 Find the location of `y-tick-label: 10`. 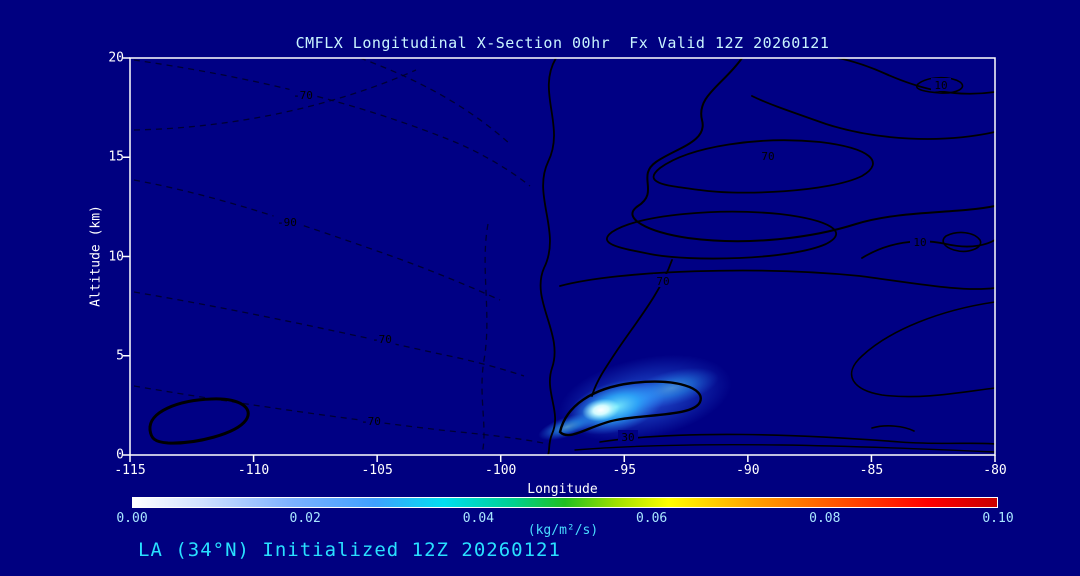

y-tick-label: 10 is located at coordinates (116, 256).